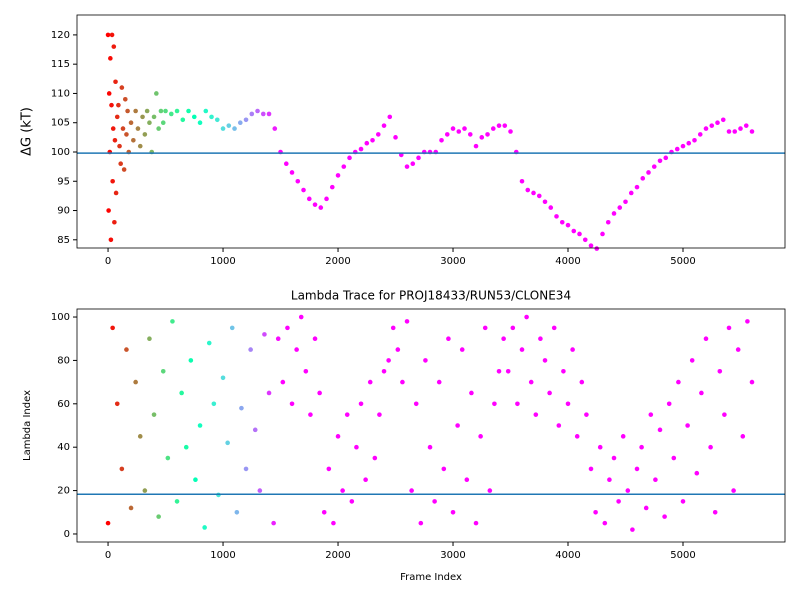 This screenshot has height=600, width=800. Describe the element at coordinates (63, 447) in the screenshot. I see `y-tick-label: 40` at that location.